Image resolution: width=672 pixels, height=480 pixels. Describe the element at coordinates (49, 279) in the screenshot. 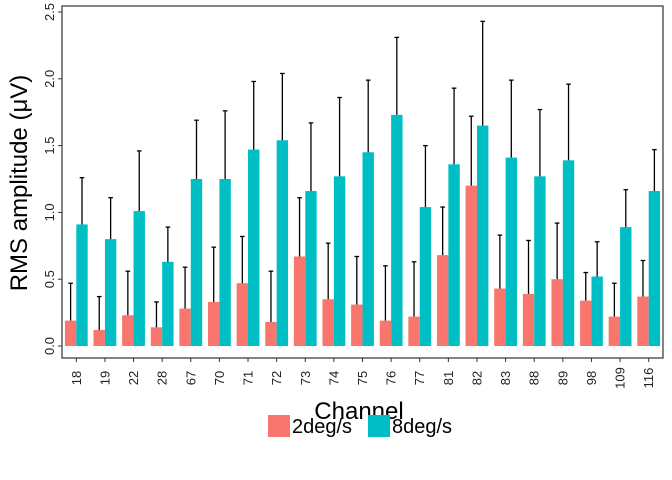

I see `y-tick-label: 0.5` at that location.